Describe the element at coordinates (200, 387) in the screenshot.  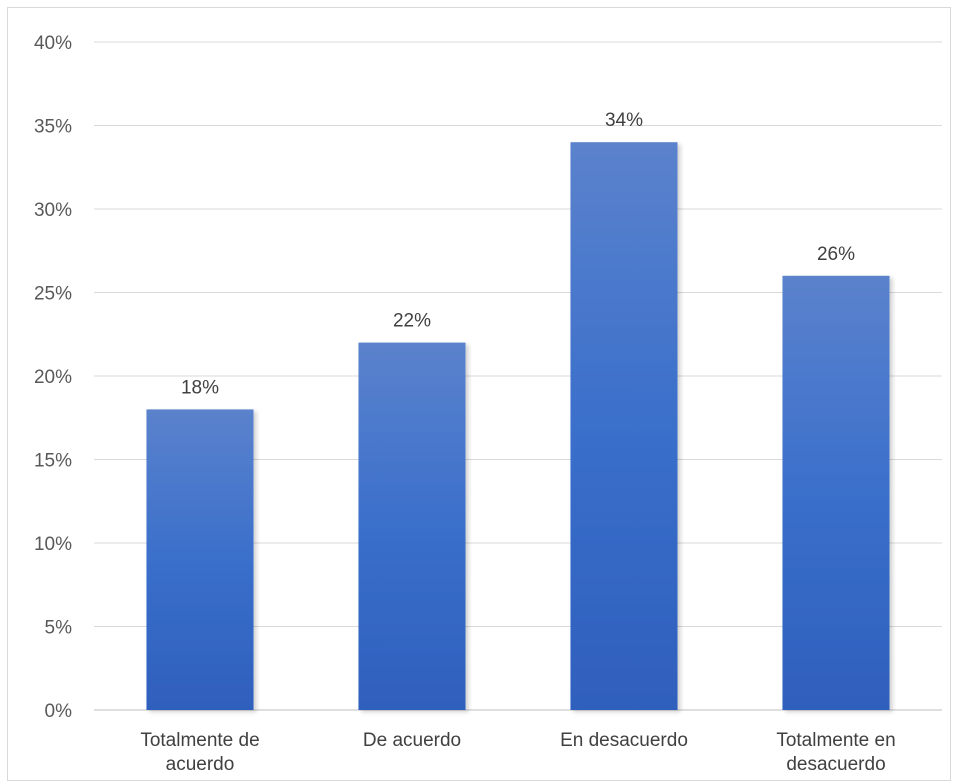
I see `data-label: 18%` at that location.